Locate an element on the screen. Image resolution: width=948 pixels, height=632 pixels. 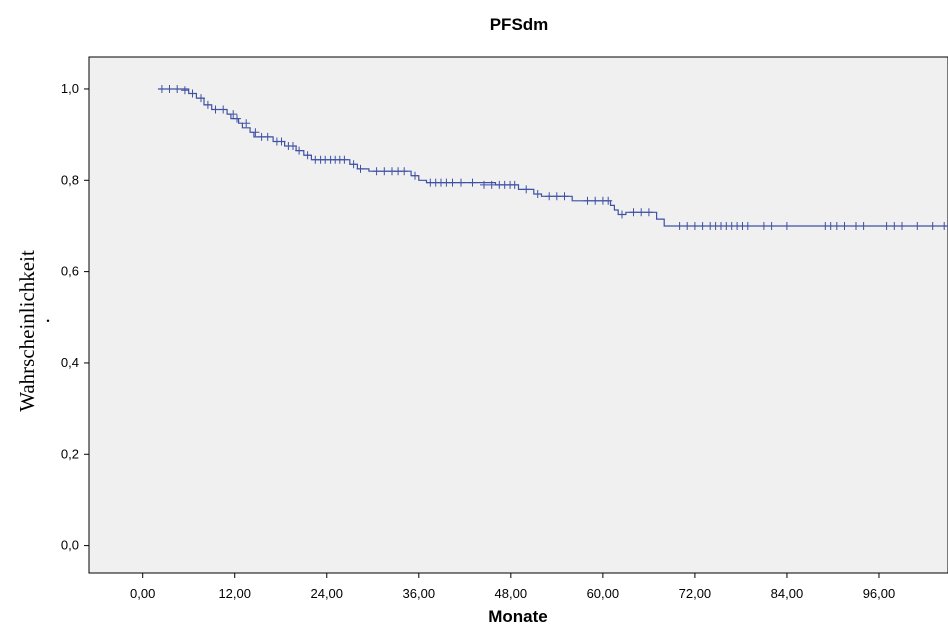
y-axis-label-mark: . is located at coordinates (47, 315).